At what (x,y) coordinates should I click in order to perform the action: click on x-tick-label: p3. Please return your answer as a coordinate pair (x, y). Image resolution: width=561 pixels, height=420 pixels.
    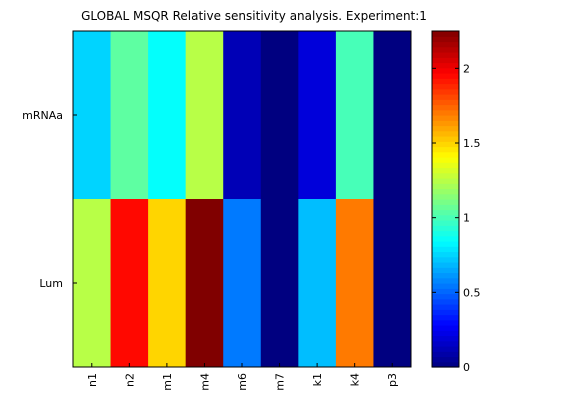
    Looking at the image, I should click on (392, 380).